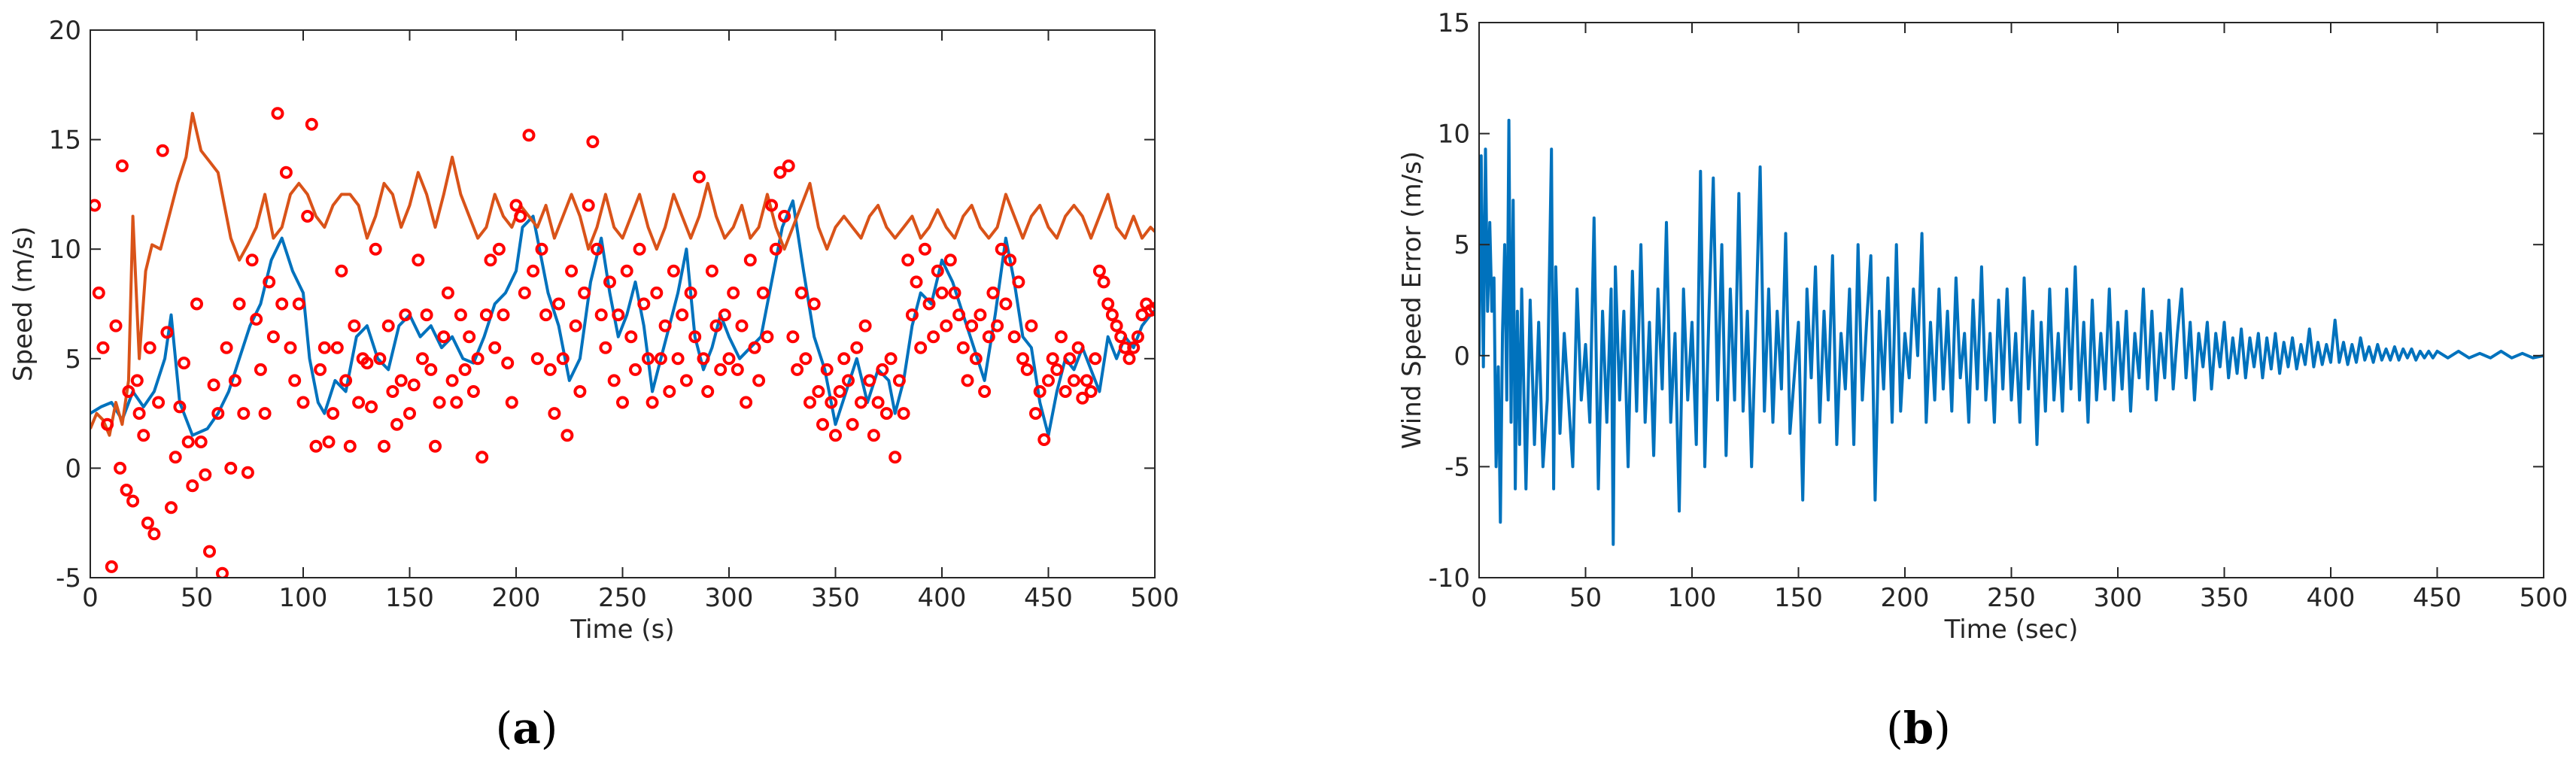  What do you see at coordinates (73, 360) in the screenshot?
I see `chart-a-ytick-label-2: 5` at bounding box center [73, 360].